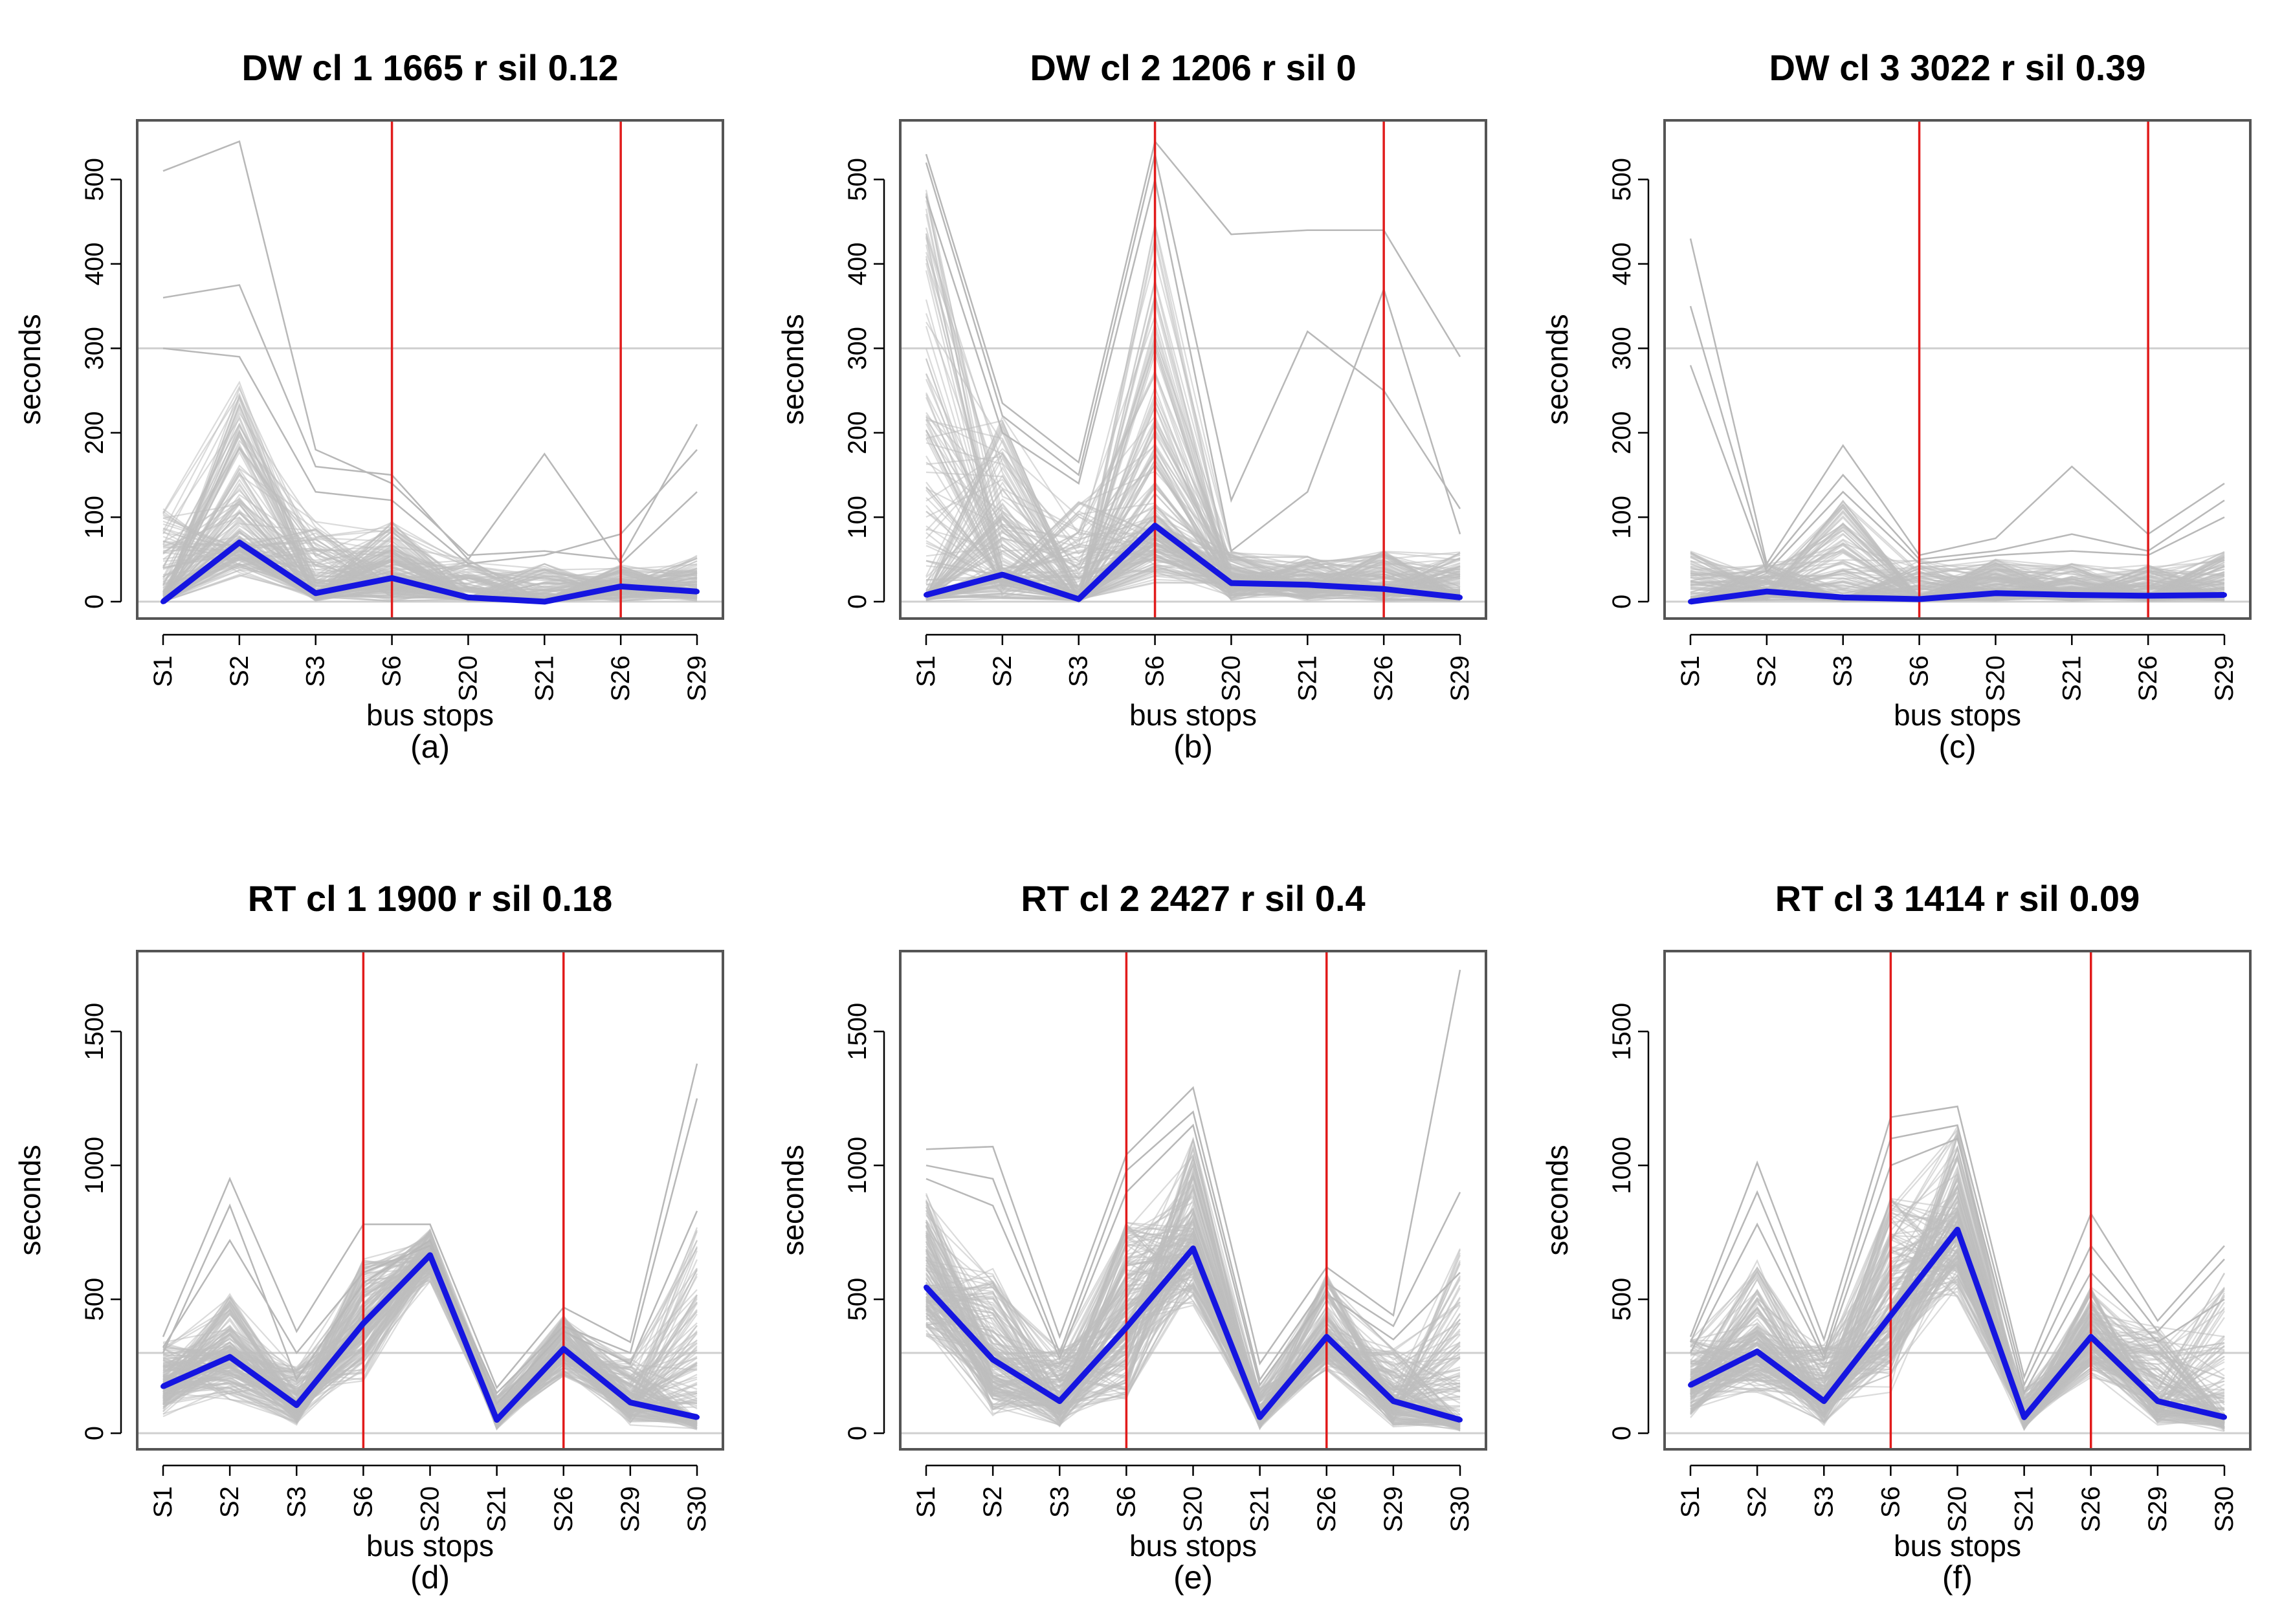 This screenshot has width=2282, height=1624. I want to click on panel-4-x-tick-label: S29, so click(630, 1509).